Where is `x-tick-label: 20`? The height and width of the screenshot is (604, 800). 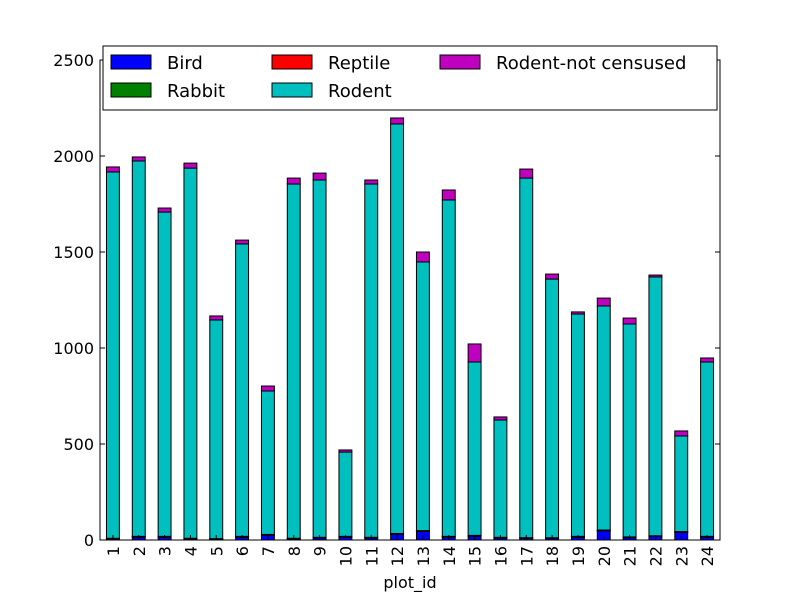 x-tick-label: 20 is located at coordinates (604, 556).